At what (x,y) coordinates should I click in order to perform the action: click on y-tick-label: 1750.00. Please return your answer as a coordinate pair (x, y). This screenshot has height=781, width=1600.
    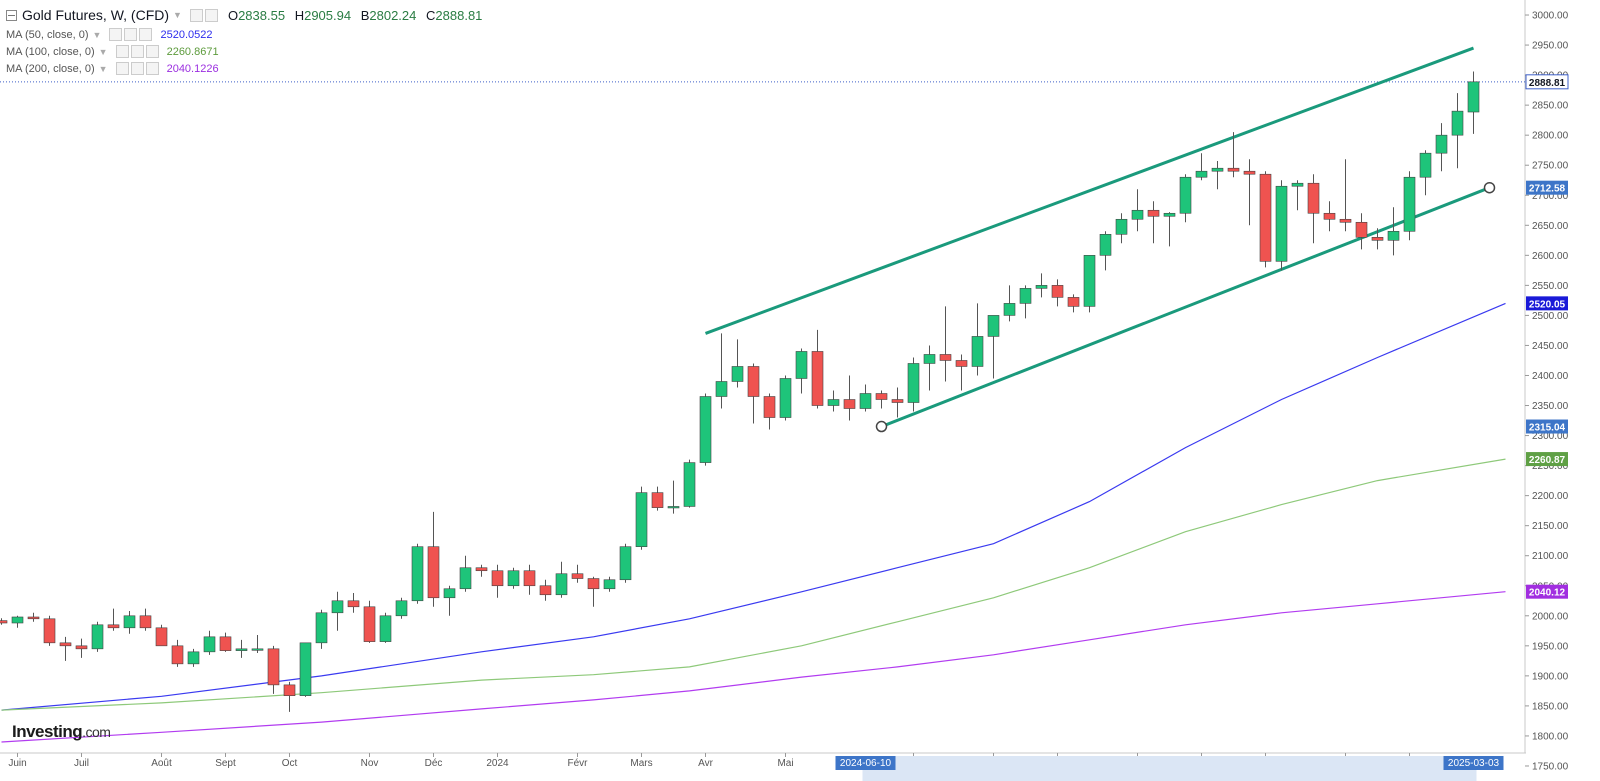
    Looking at the image, I should click on (1550, 766).